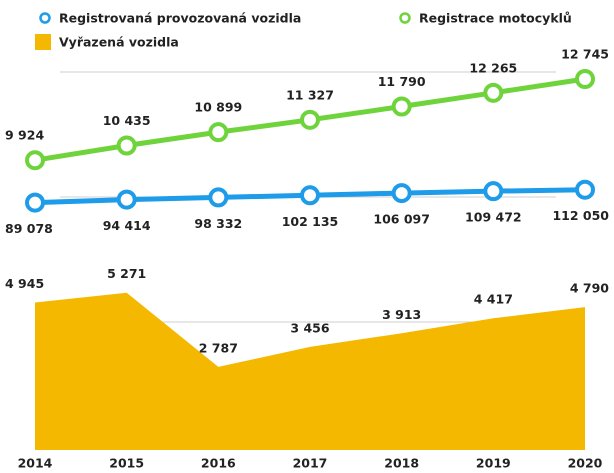 This screenshot has width=614, height=473. What do you see at coordinates (310, 221) in the screenshot?
I see `data-label: 102 135` at bounding box center [310, 221].